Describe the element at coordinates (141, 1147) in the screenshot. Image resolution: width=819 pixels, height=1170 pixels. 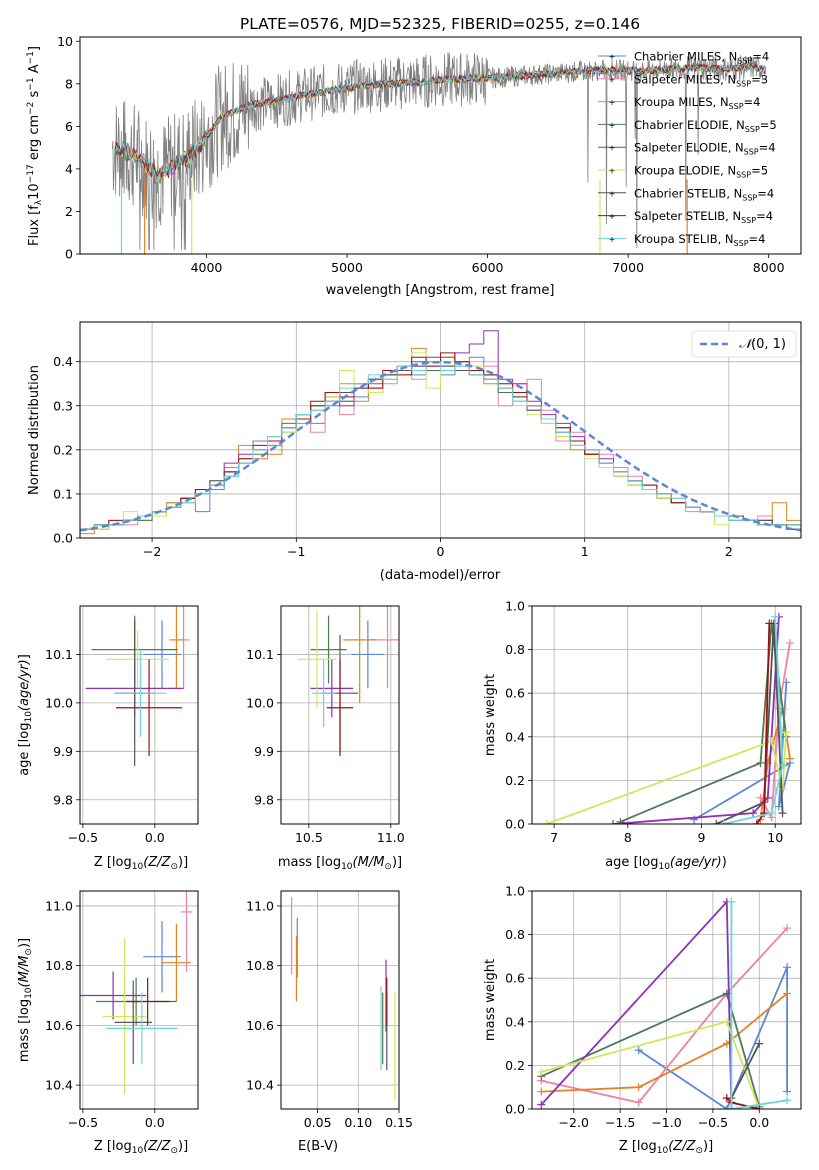
I see `mass-z-x-axis-label: Z [log10(Z/Z⊙)]` at that location.